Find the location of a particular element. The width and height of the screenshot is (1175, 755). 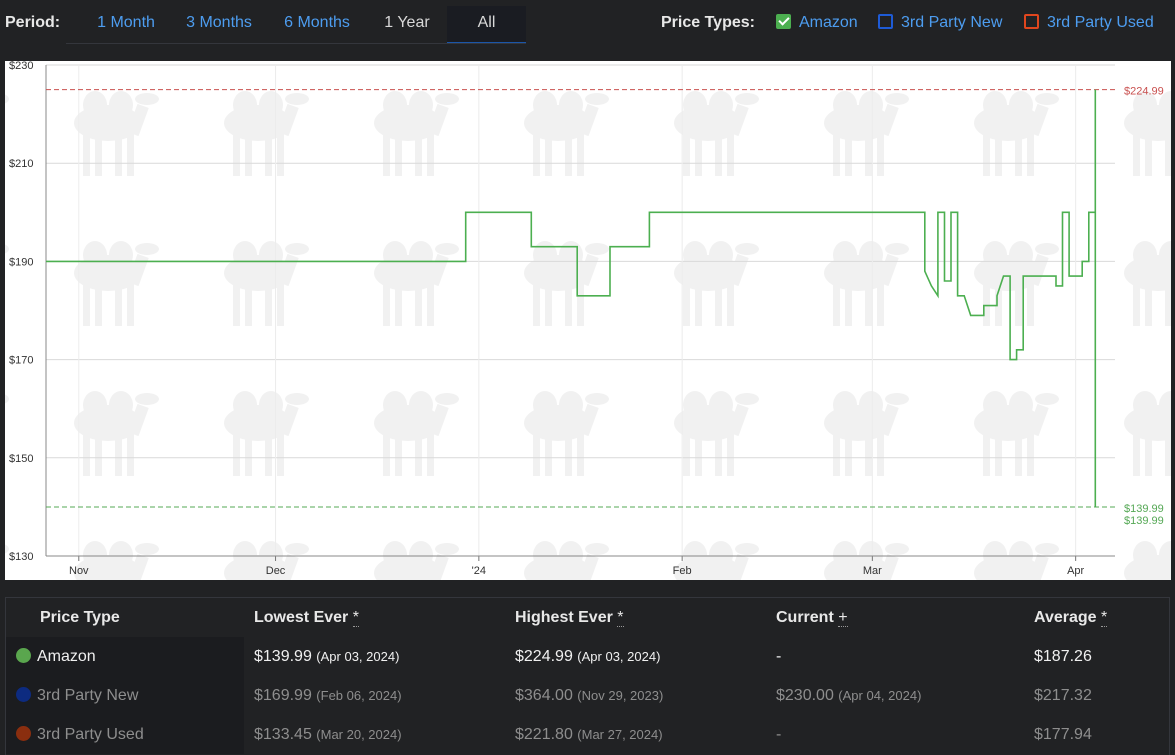

header-highest-ever: Highest Ever * is located at coordinates (569, 617).